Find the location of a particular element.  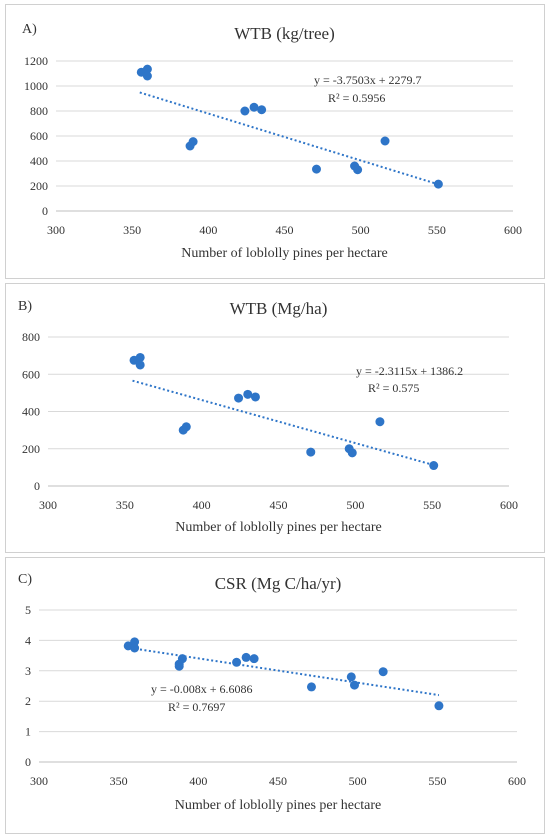

chart-title: WTB (kg/tree) is located at coordinates (284, 33).